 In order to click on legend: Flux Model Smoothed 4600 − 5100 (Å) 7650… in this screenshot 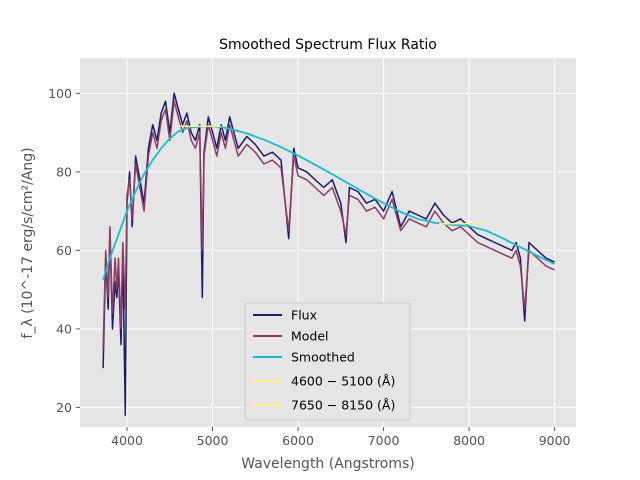, I will do `click(327, 361)`.